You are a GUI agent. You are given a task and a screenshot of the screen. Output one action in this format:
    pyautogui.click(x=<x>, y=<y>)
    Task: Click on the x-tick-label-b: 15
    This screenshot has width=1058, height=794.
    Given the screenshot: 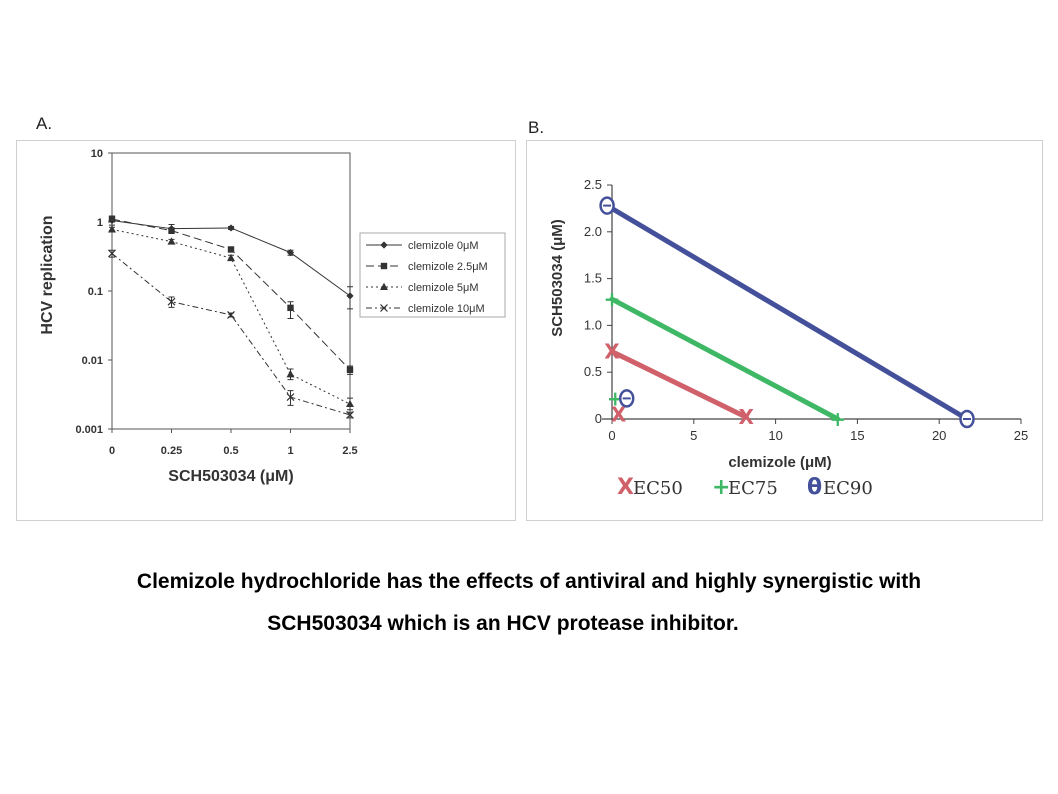 What is the action you would take?
    pyautogui.click(x=857, y=435)
    